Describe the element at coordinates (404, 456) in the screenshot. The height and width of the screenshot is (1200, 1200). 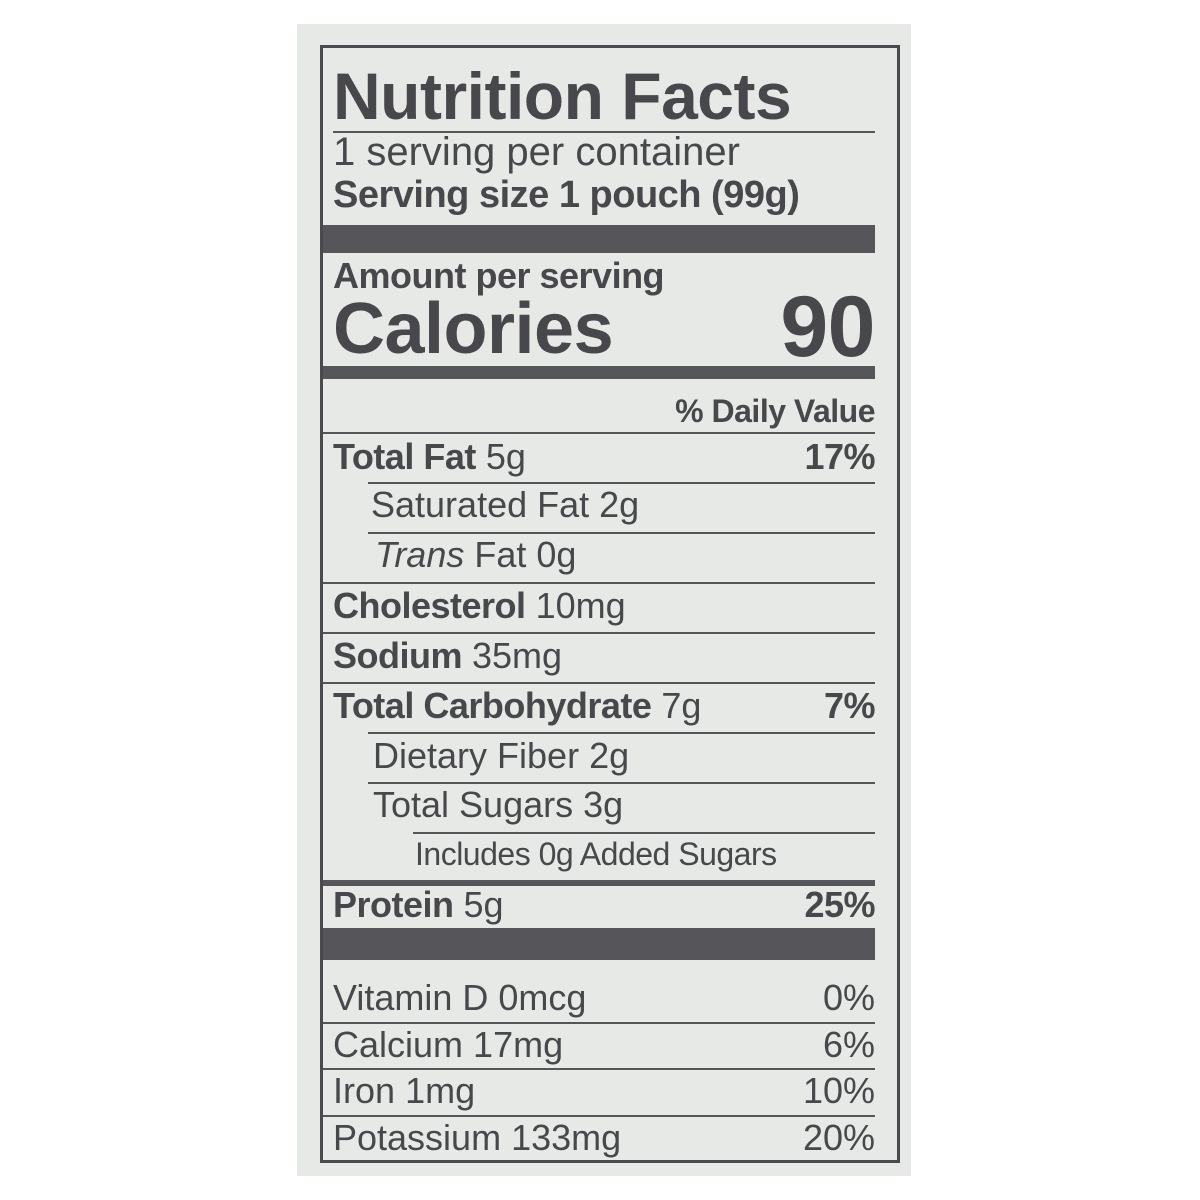
I see `nutrient-name: Total Fat` at that location.